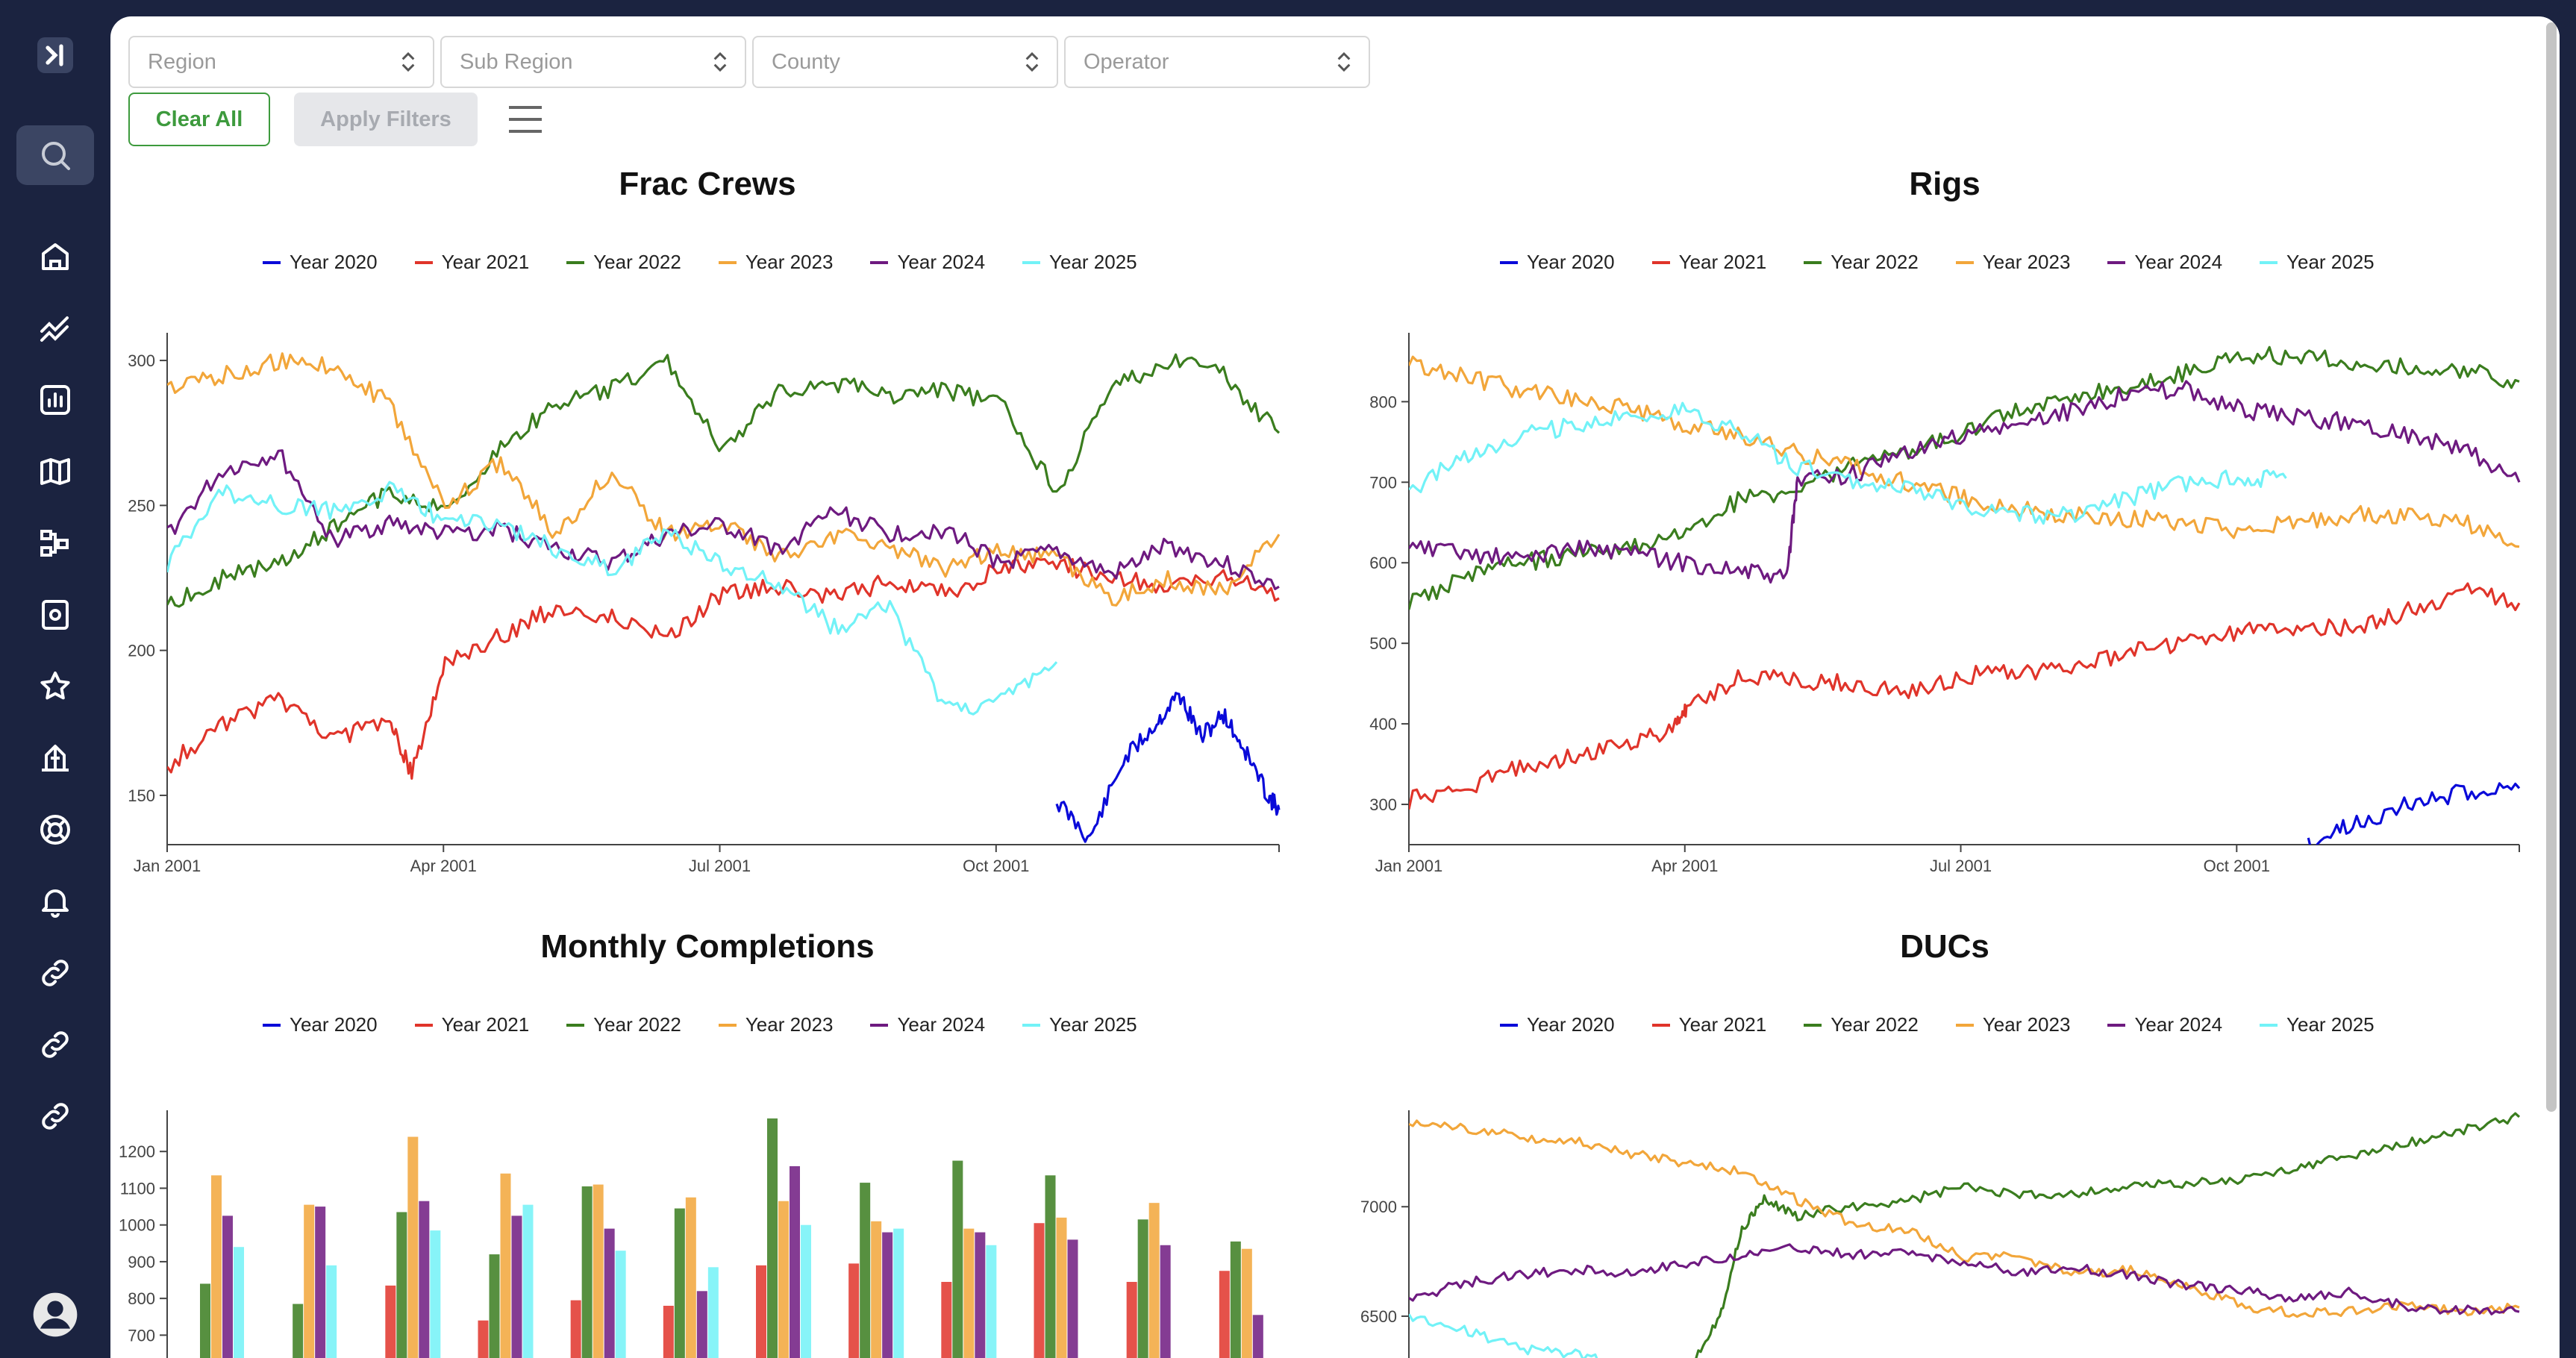 Image resolution: width=2576 pixels, height=1358 pixels. I want to click on y-tick-label: 6500, so click(1378, 1316).